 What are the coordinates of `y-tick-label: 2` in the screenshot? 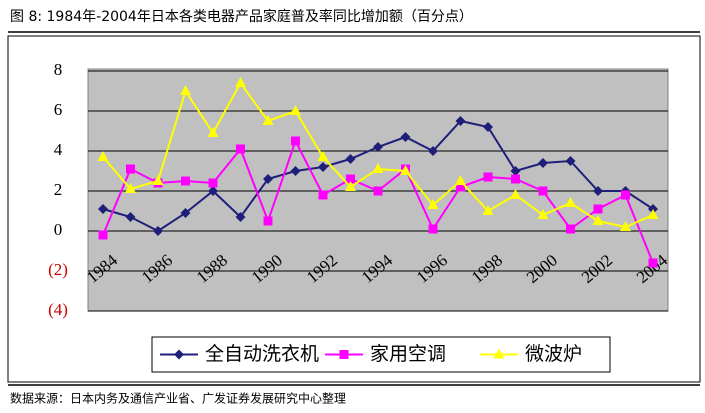 It's located at (58, 189).